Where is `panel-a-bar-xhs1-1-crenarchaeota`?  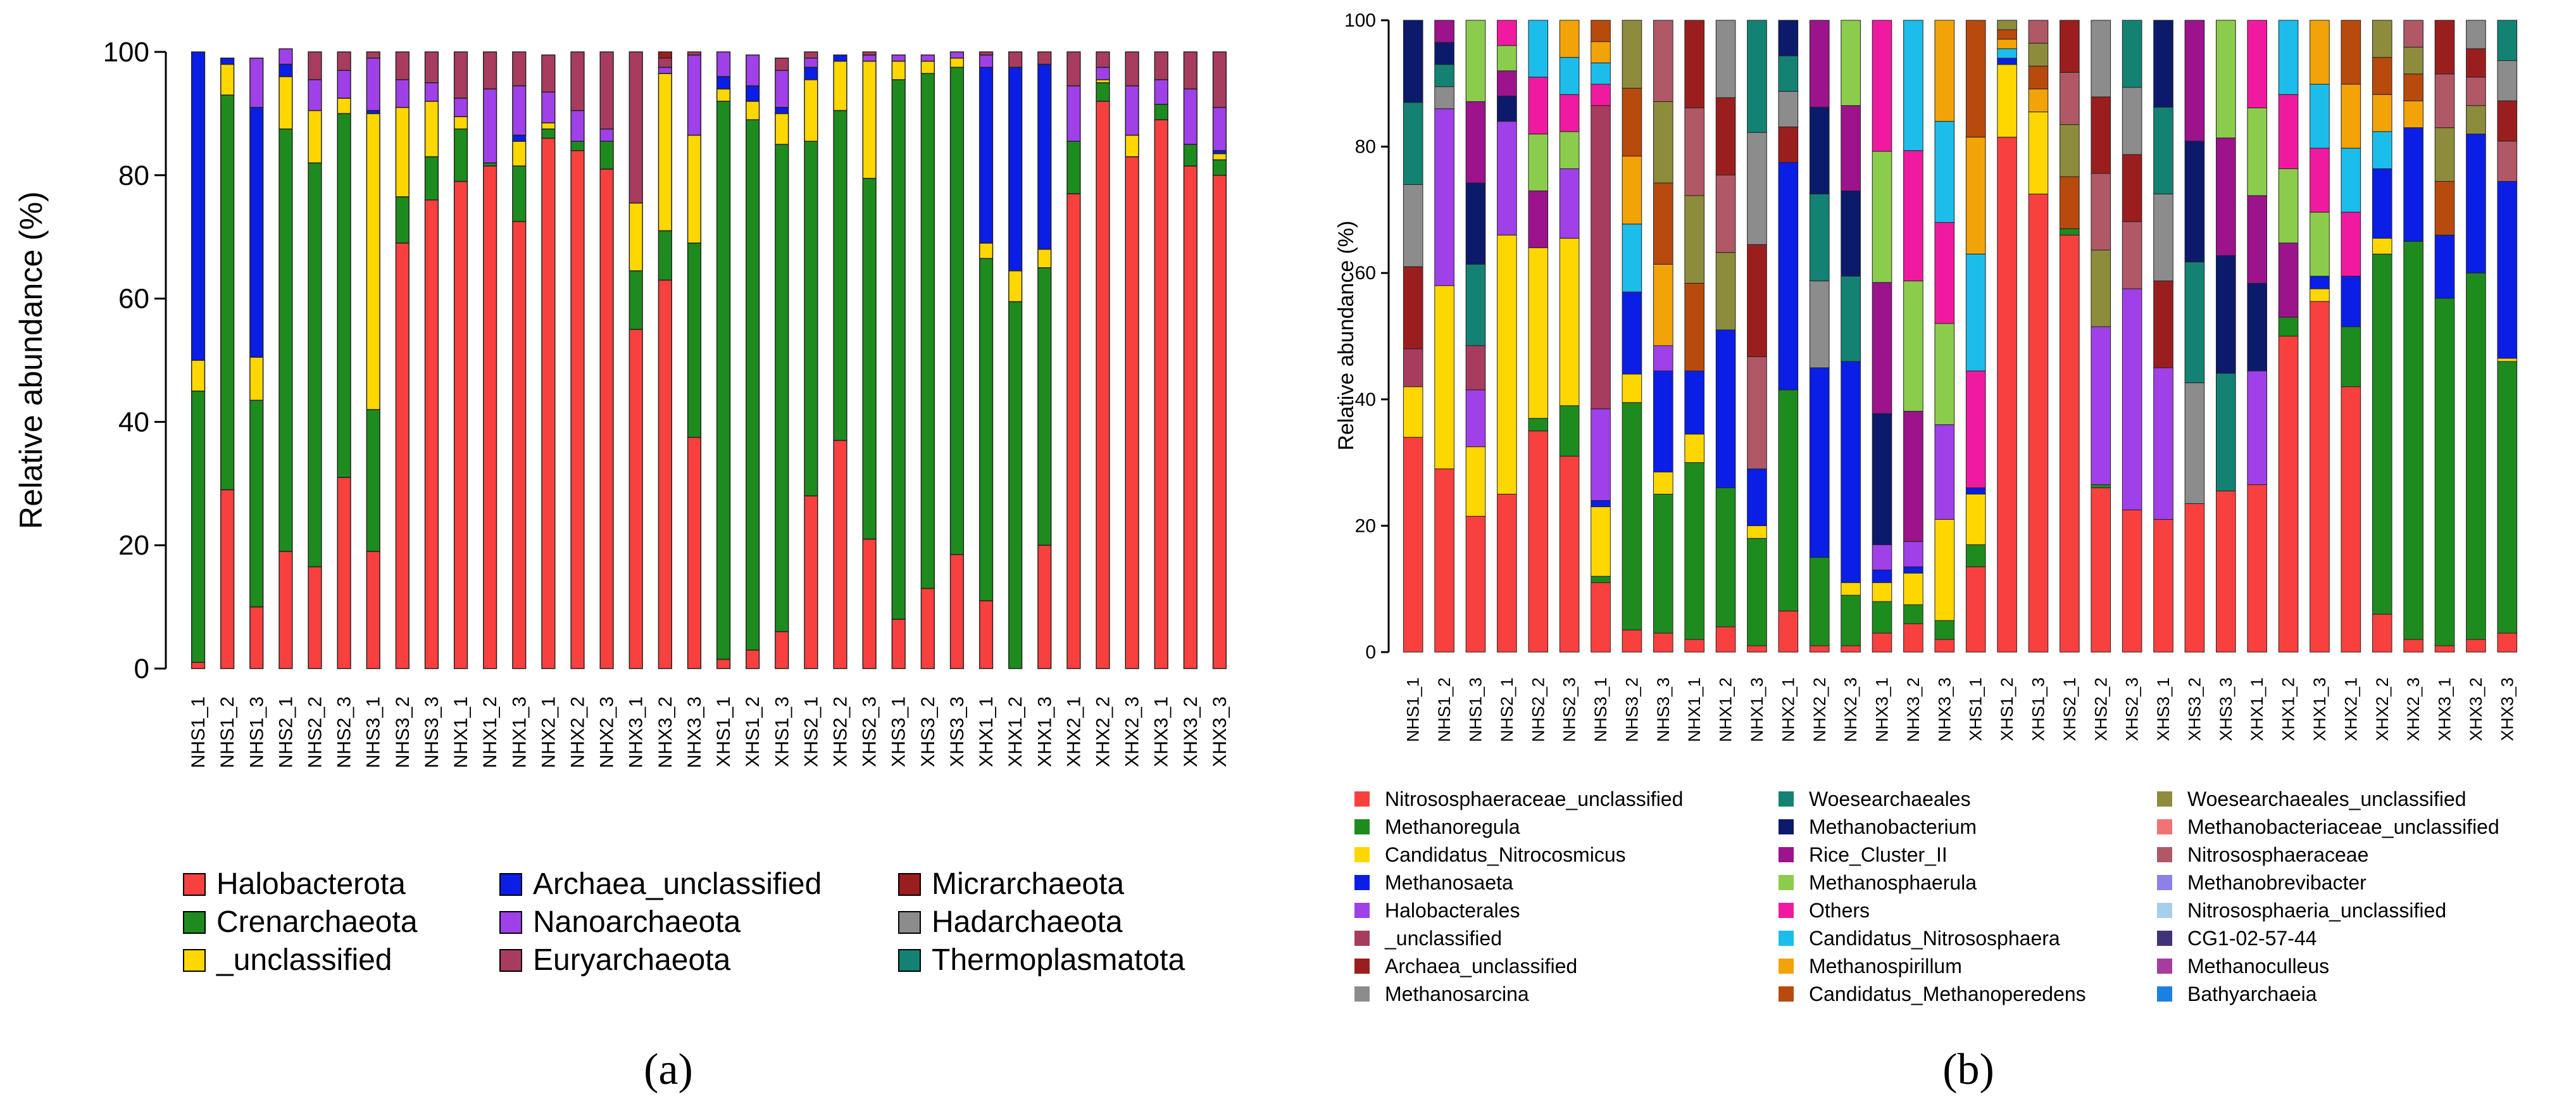
panel-a-bar-xhs1-1-crenarchaeota is located at coordinates (723, 380).